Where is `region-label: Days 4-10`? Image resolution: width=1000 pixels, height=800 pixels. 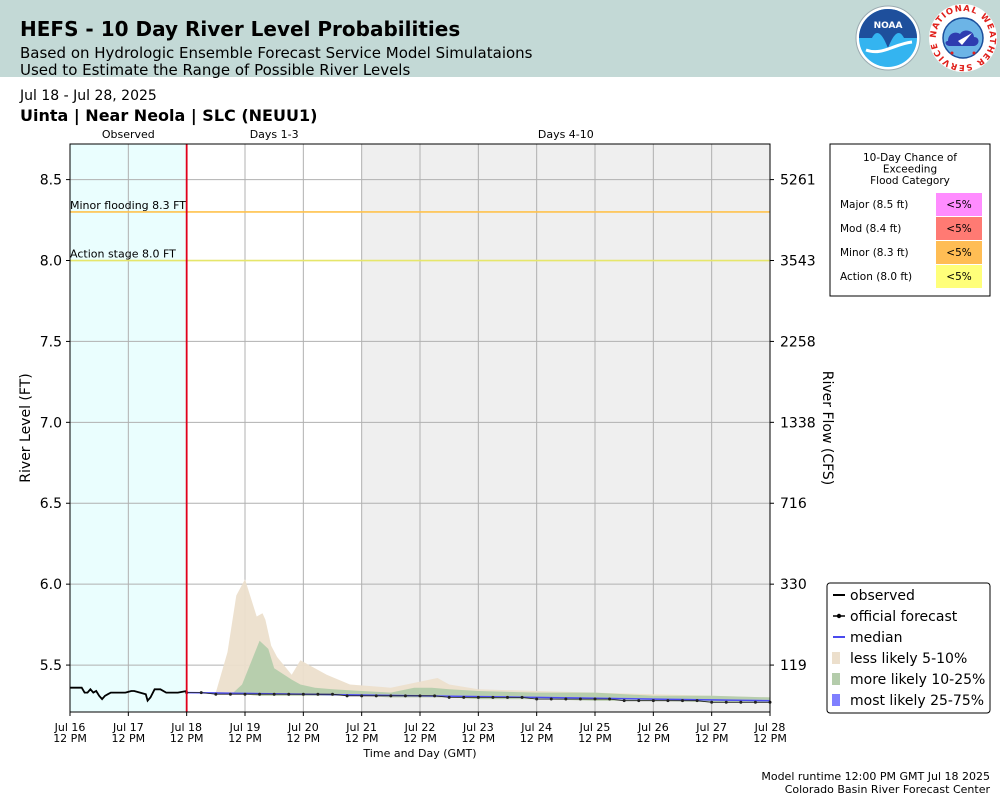 region-label: Days 4-10 is located at coordinates (566, 134).